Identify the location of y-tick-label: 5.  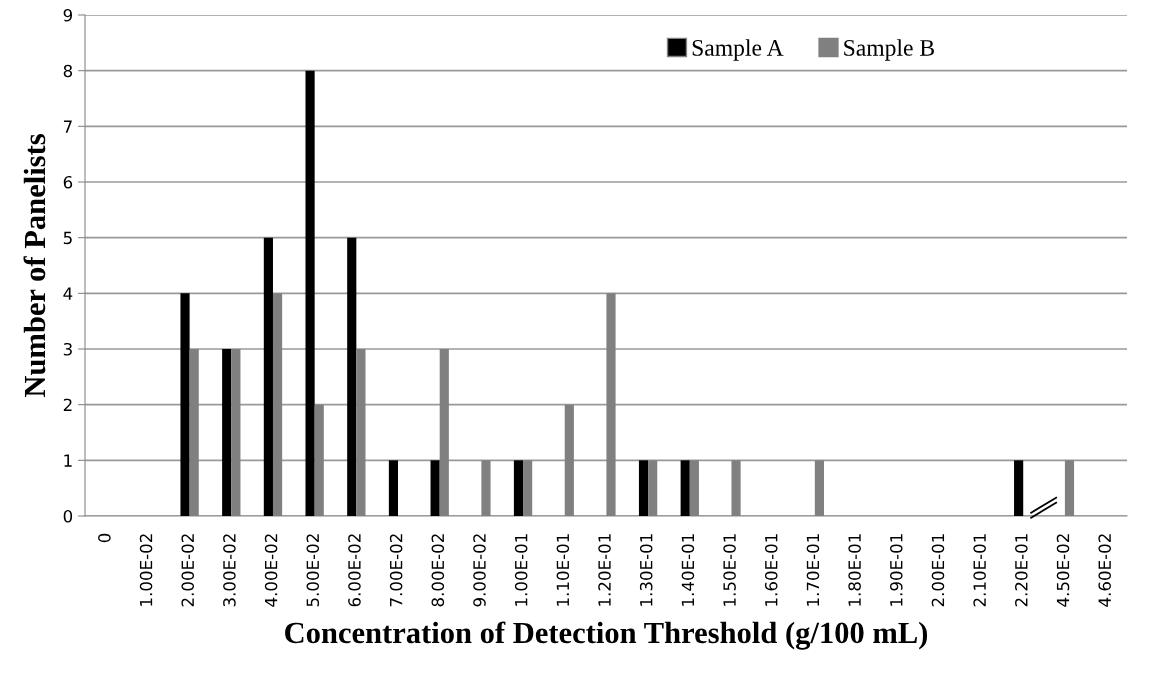
(67, 238).